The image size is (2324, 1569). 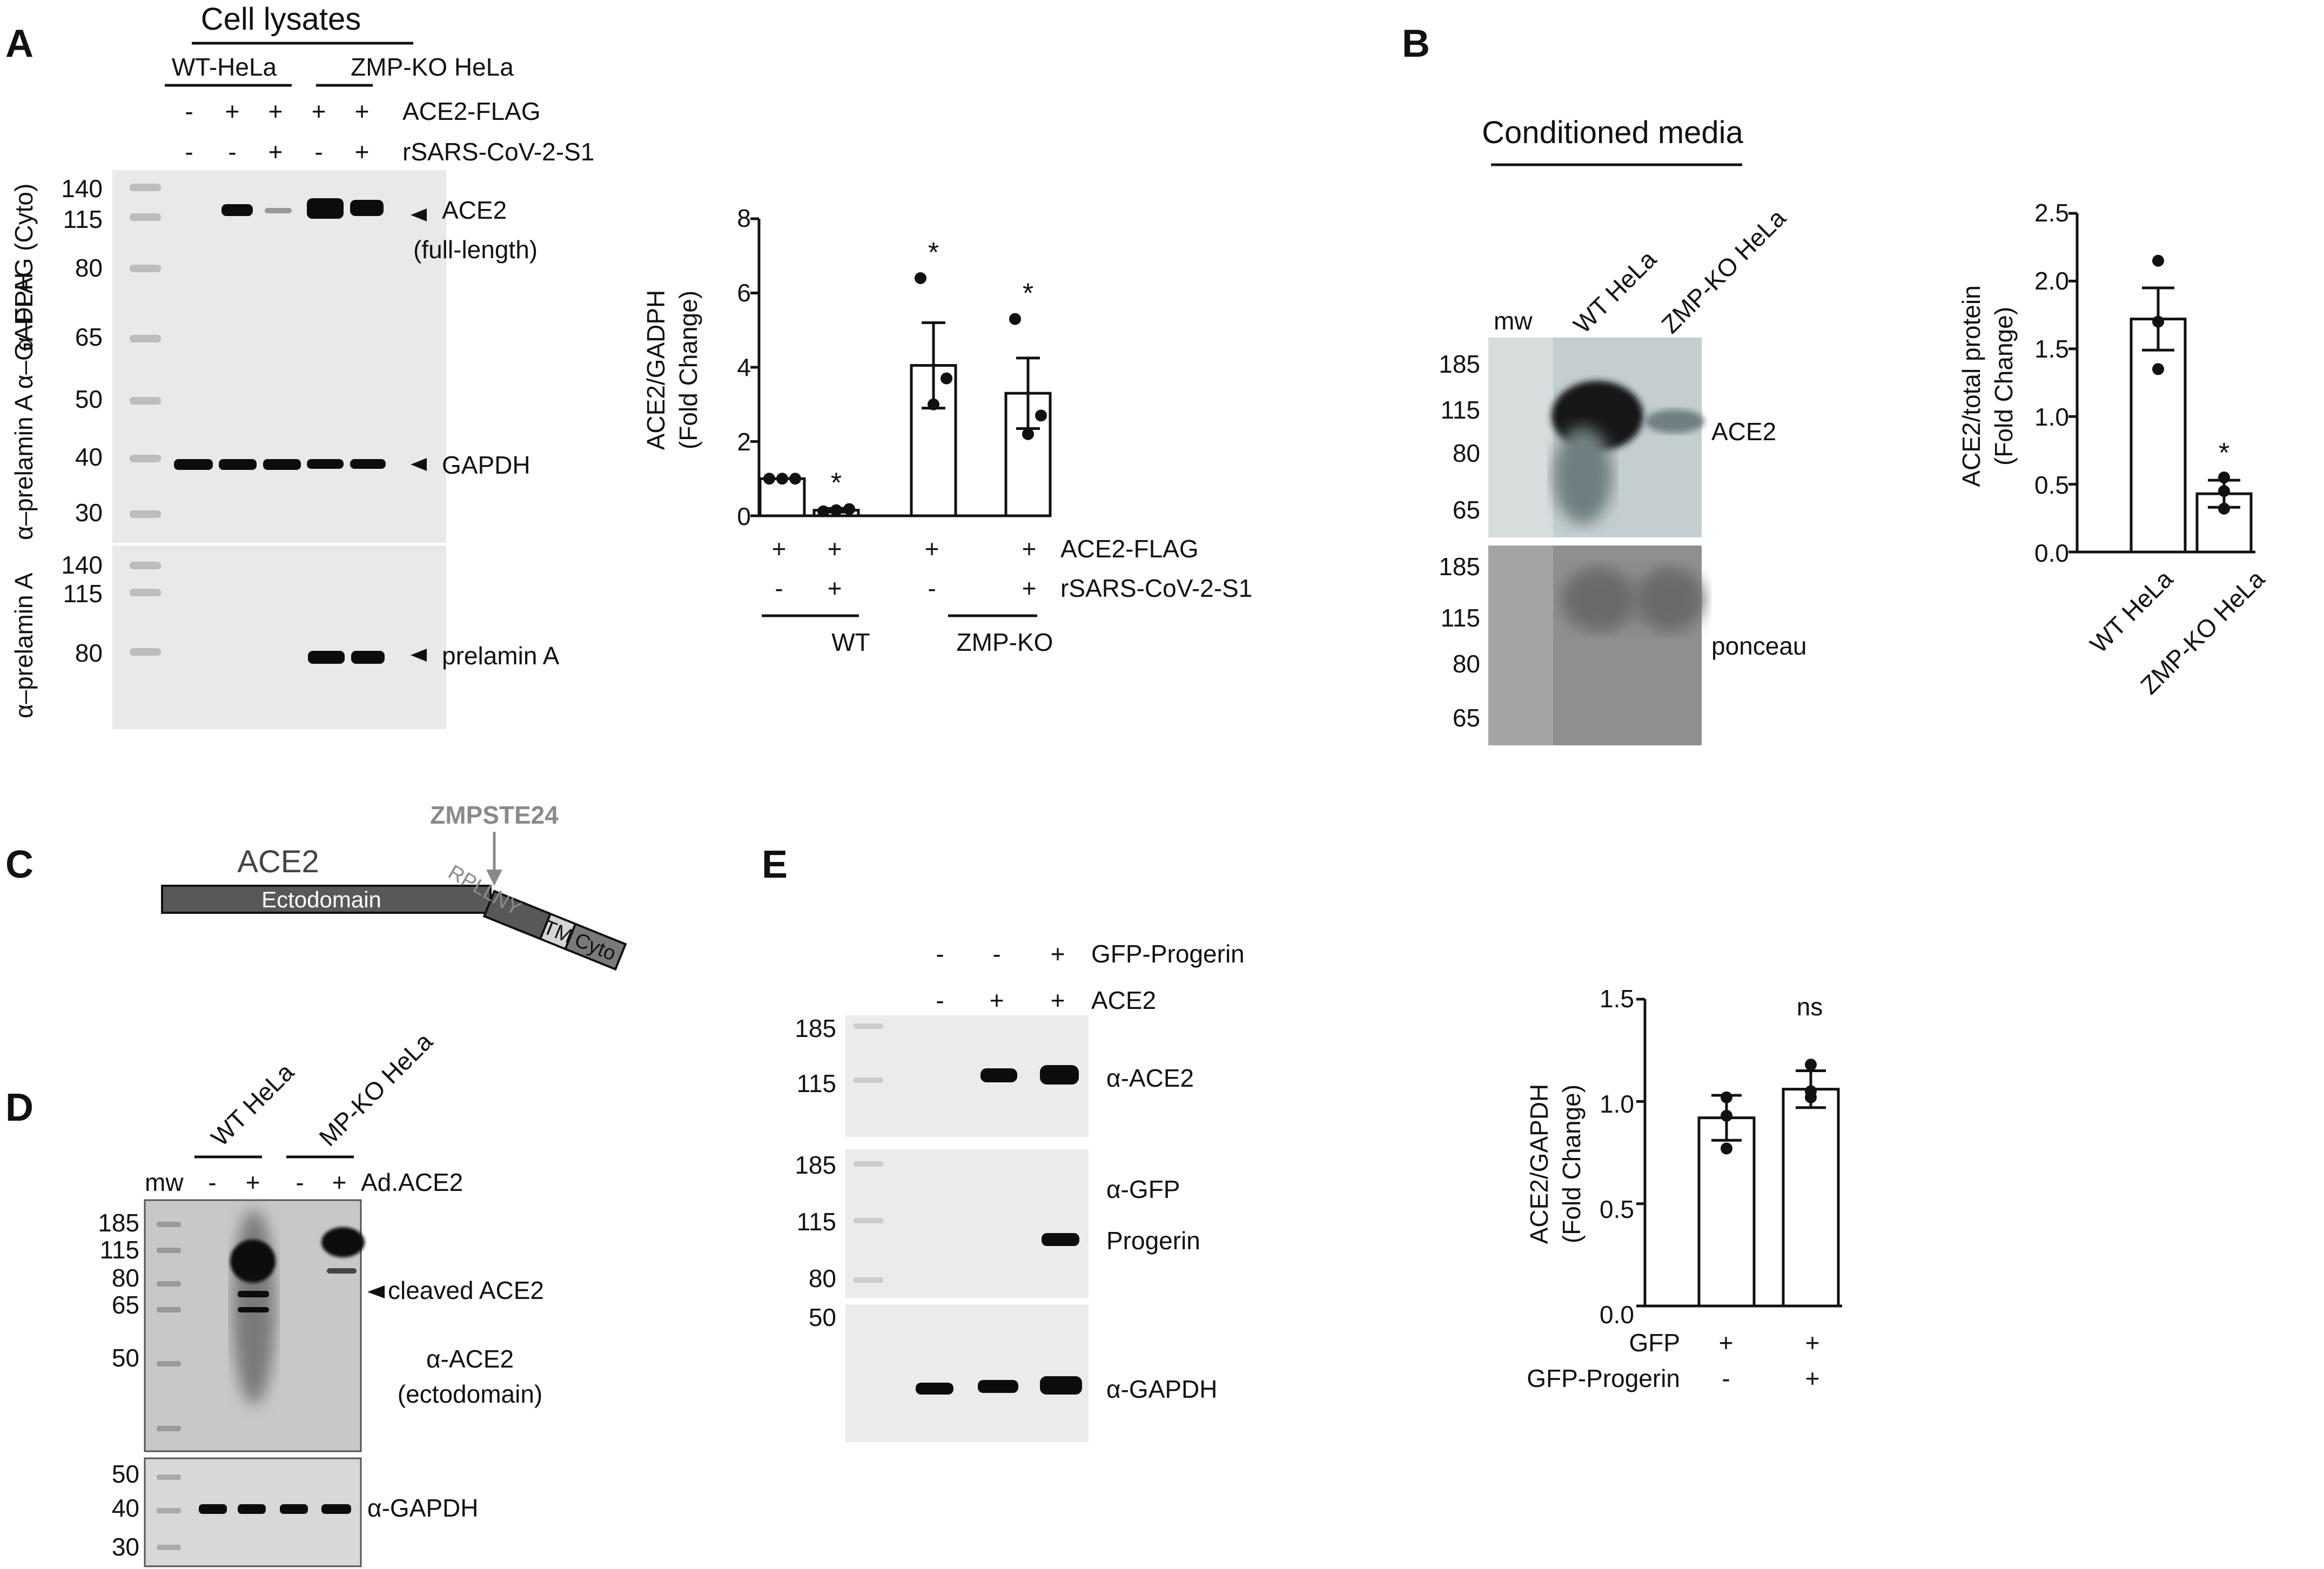 I want to click on panel-d-lane-2: MP-KO HeLa, so click(x=376, y=1089).